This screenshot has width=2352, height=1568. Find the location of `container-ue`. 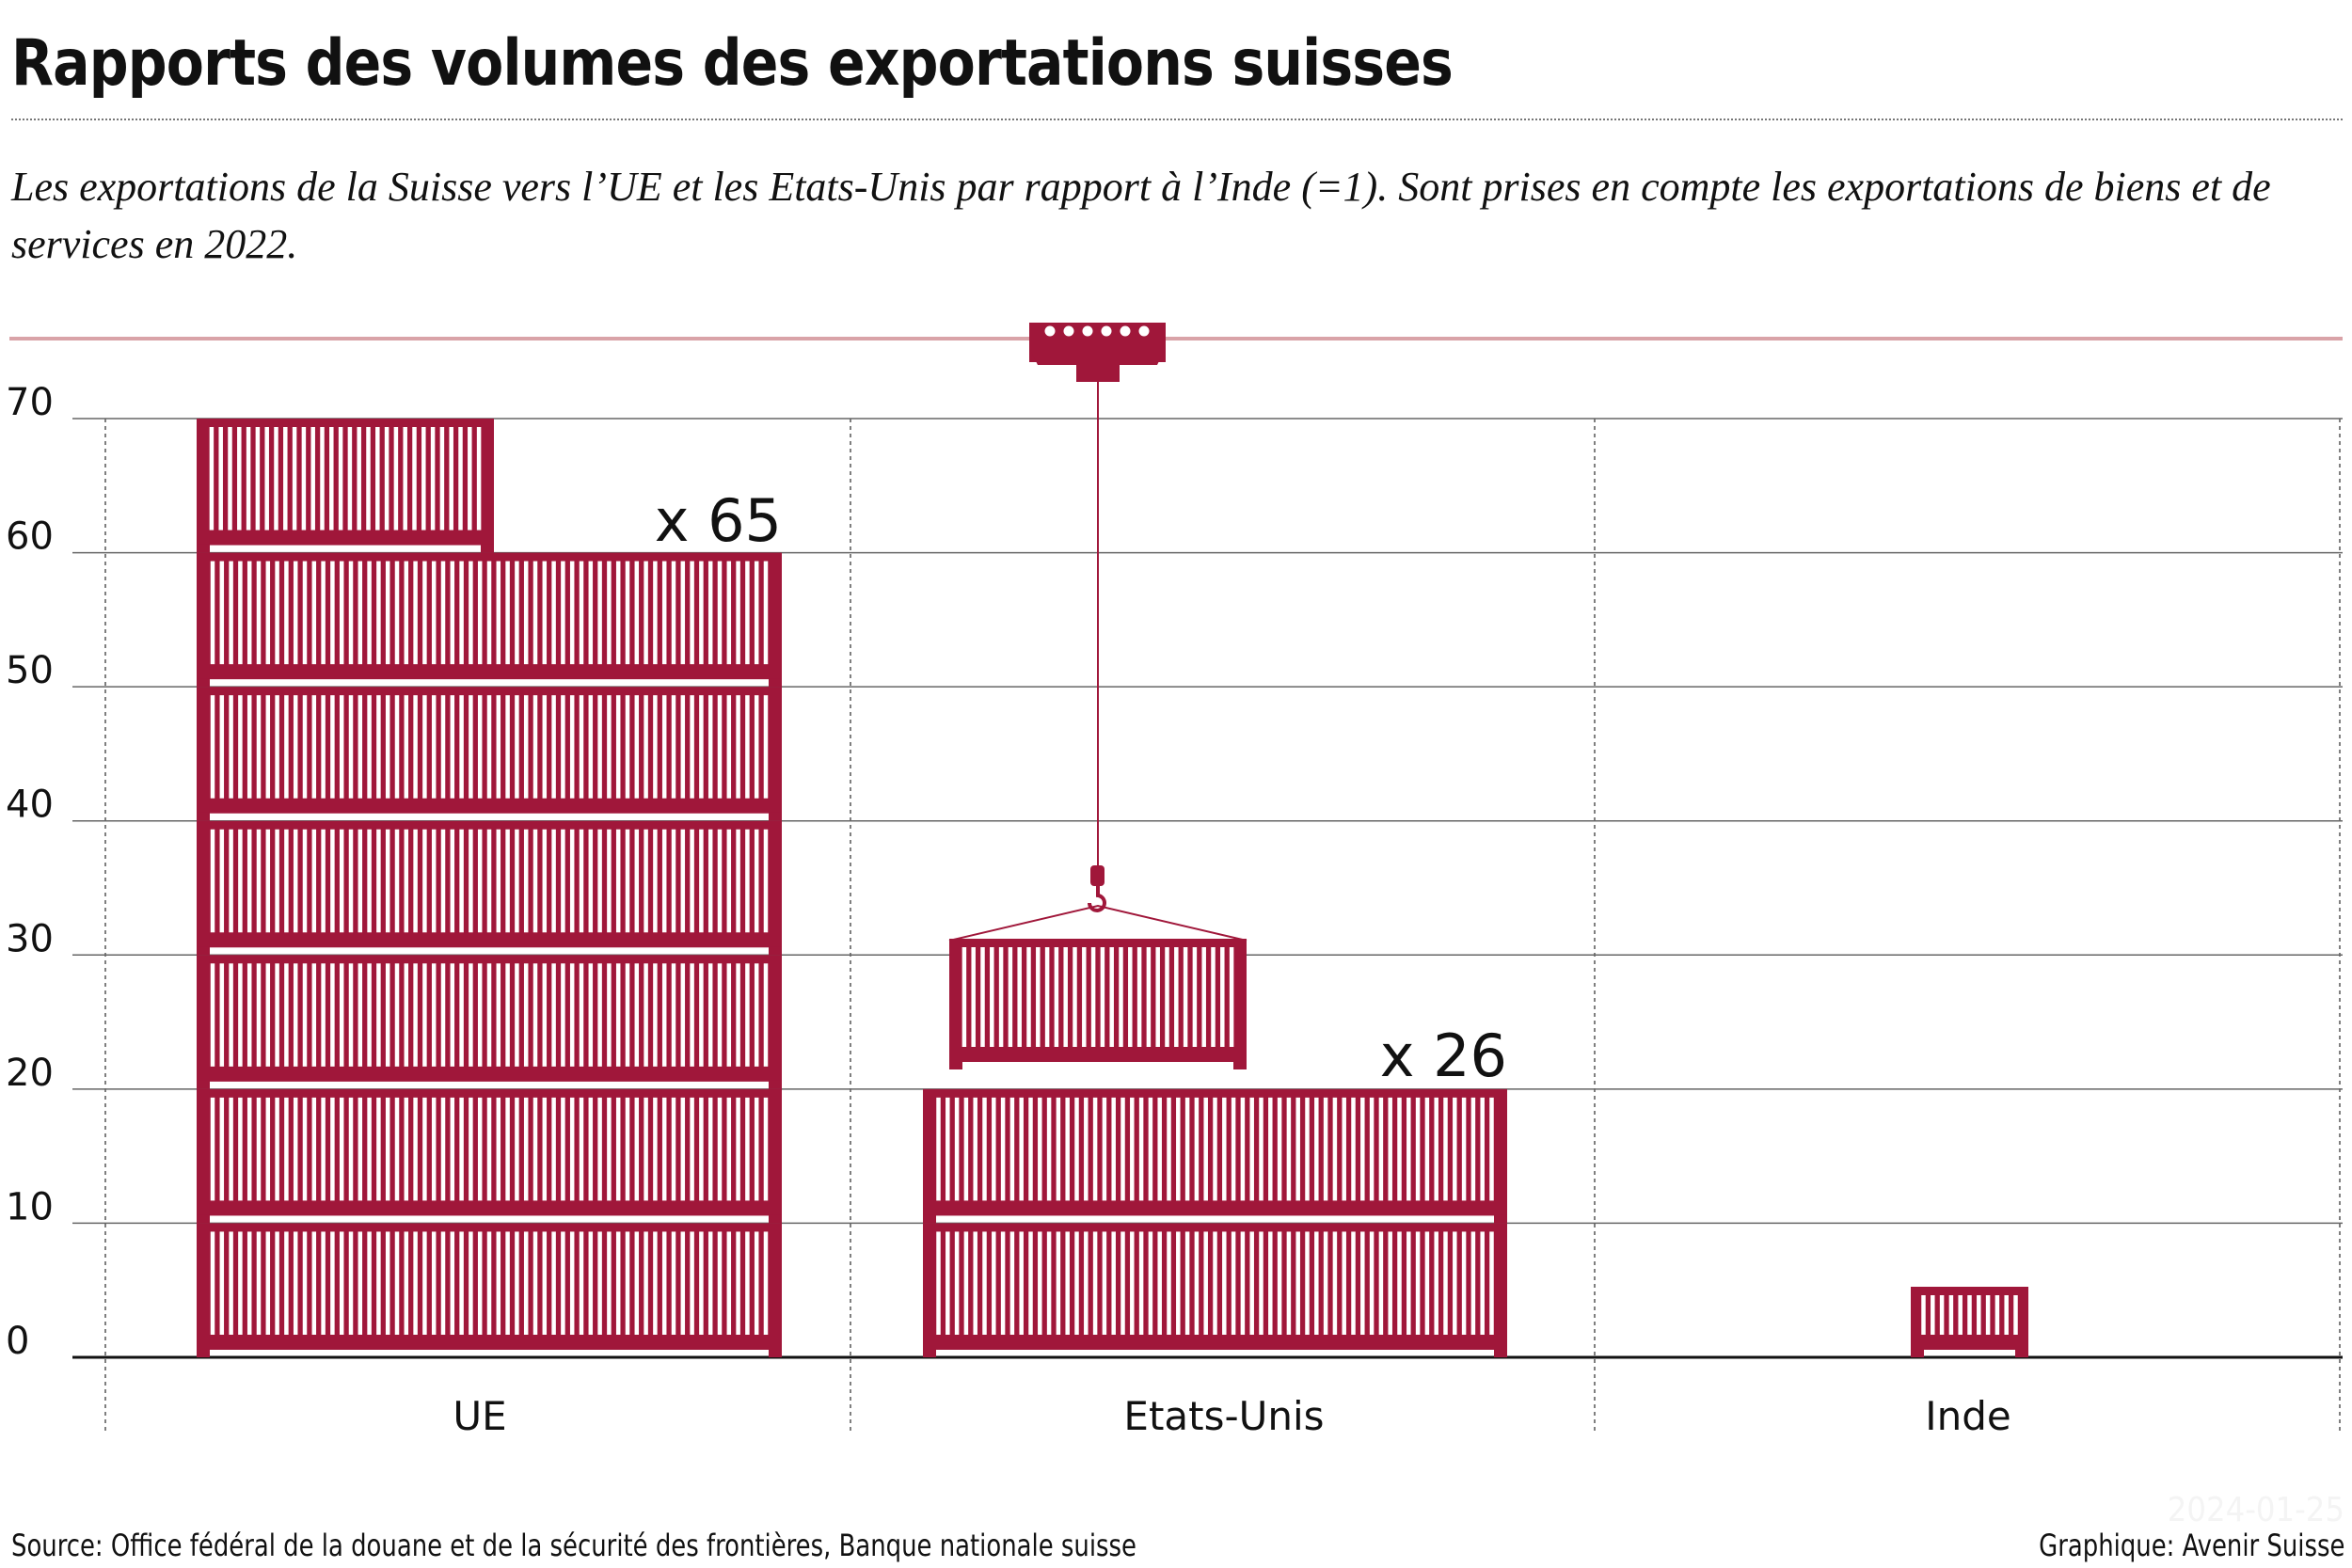

container-ue is located at coordinates (489, 754).